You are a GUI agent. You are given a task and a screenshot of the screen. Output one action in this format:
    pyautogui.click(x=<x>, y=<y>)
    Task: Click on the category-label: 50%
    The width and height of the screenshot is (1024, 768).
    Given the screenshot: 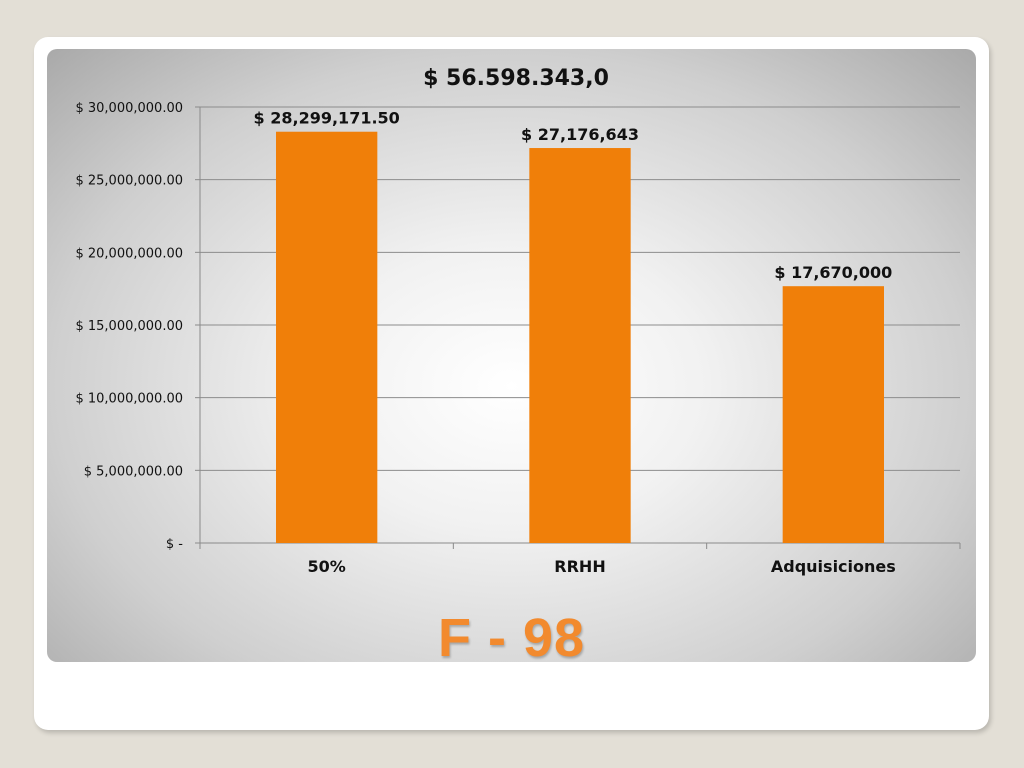 What is the action you would take?
    pyautogui.click(x=327, y=566)
    